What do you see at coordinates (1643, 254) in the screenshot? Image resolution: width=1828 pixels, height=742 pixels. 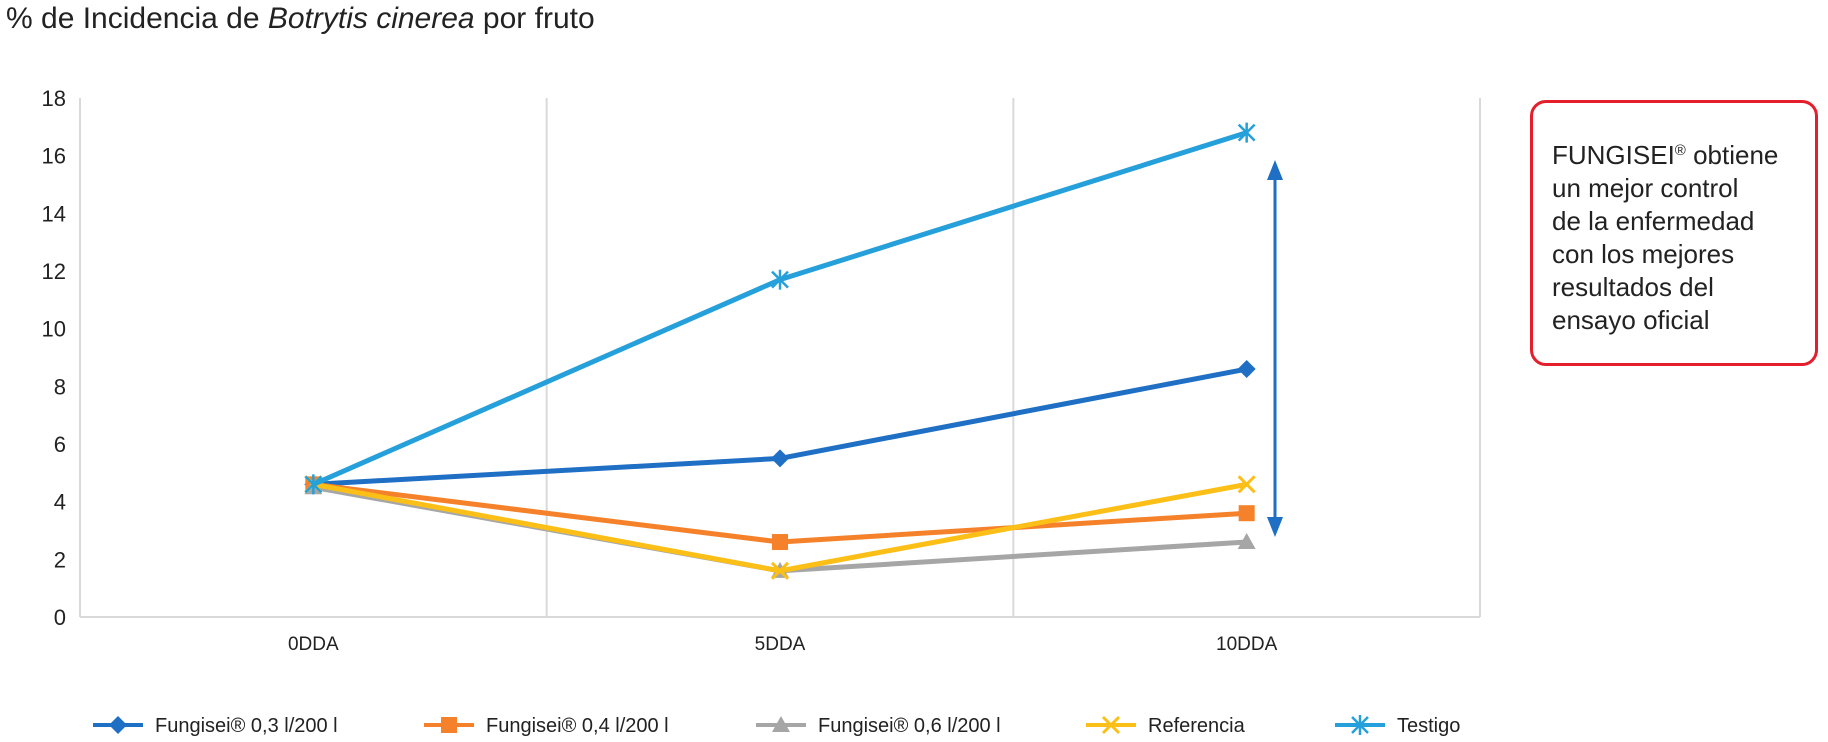 I see `callout-line: con los mejores` at bounding box center [1643, 254].